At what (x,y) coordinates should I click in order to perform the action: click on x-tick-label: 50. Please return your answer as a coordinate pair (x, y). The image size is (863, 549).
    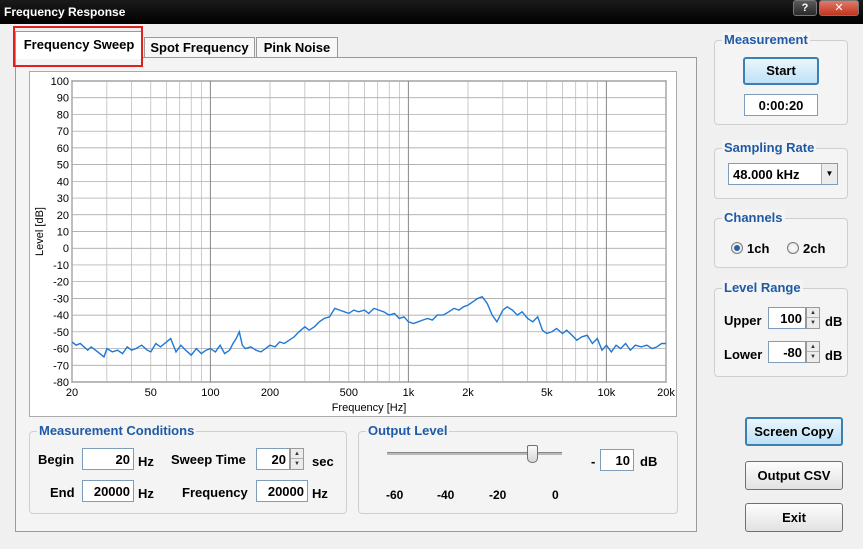
    Looking at the image, I should click on (151, 393).